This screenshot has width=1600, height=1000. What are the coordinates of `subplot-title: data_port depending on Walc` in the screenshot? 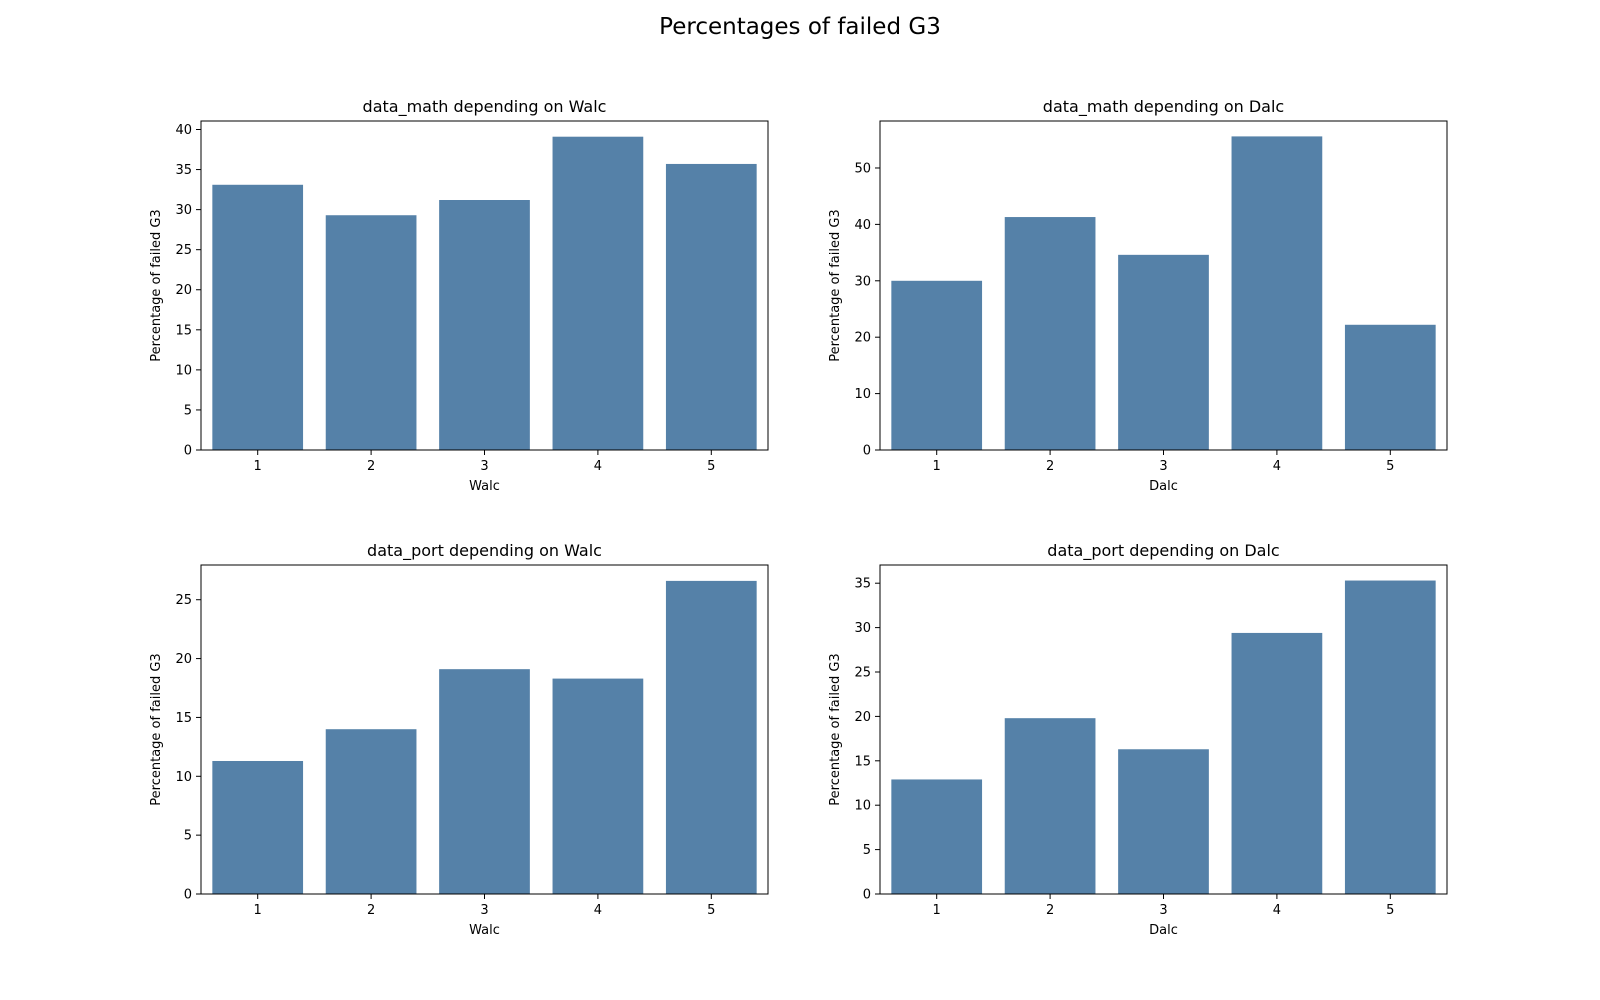 It's located at (484, 551).